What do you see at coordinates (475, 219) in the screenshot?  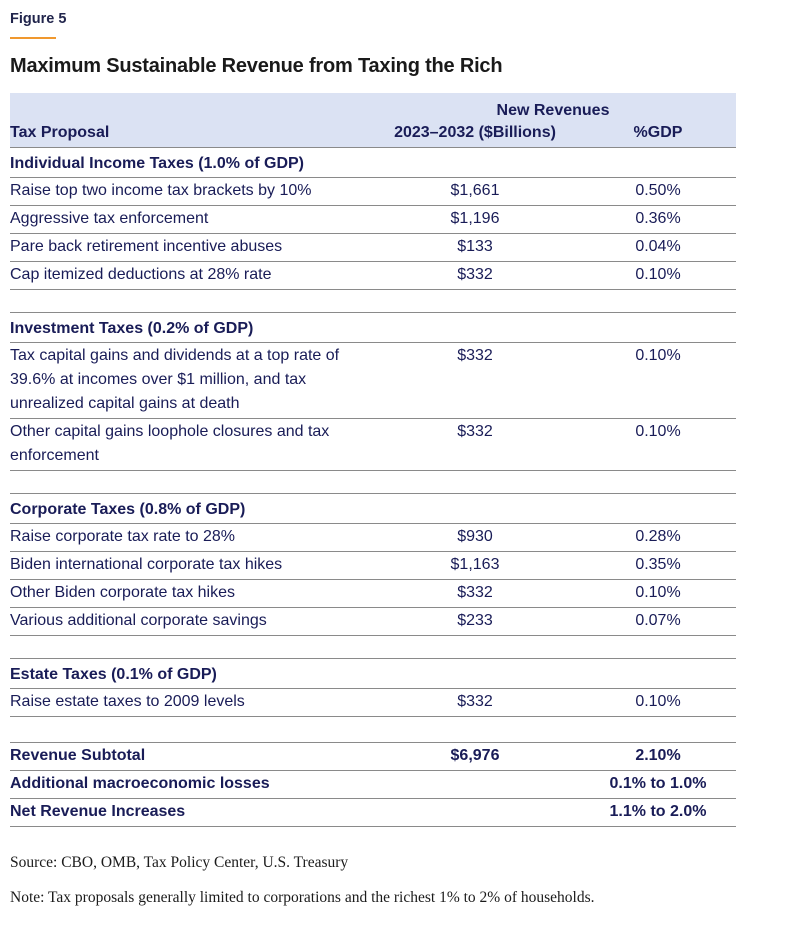 I see `billions-cell: $1,196` at bounding box center [475, 219].